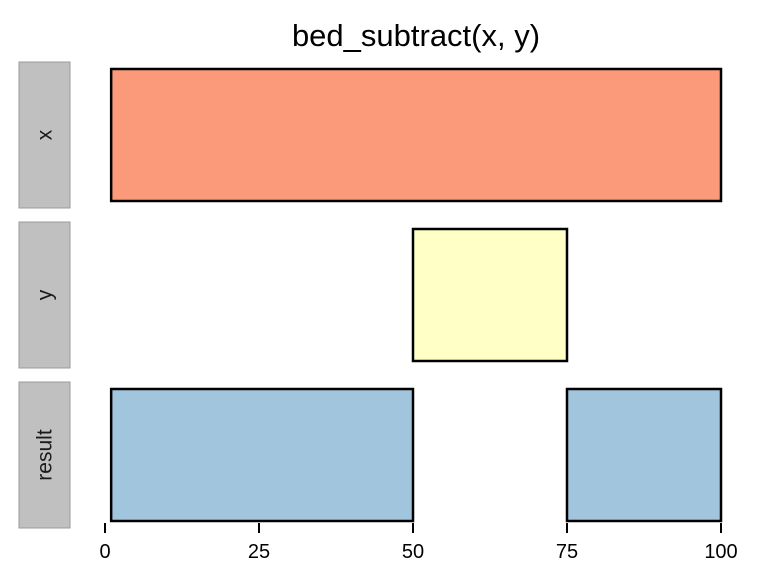  Describe the element at coordinates (567, 552) in the screenshot. I see `x-tick-label-75: 75` at that location.